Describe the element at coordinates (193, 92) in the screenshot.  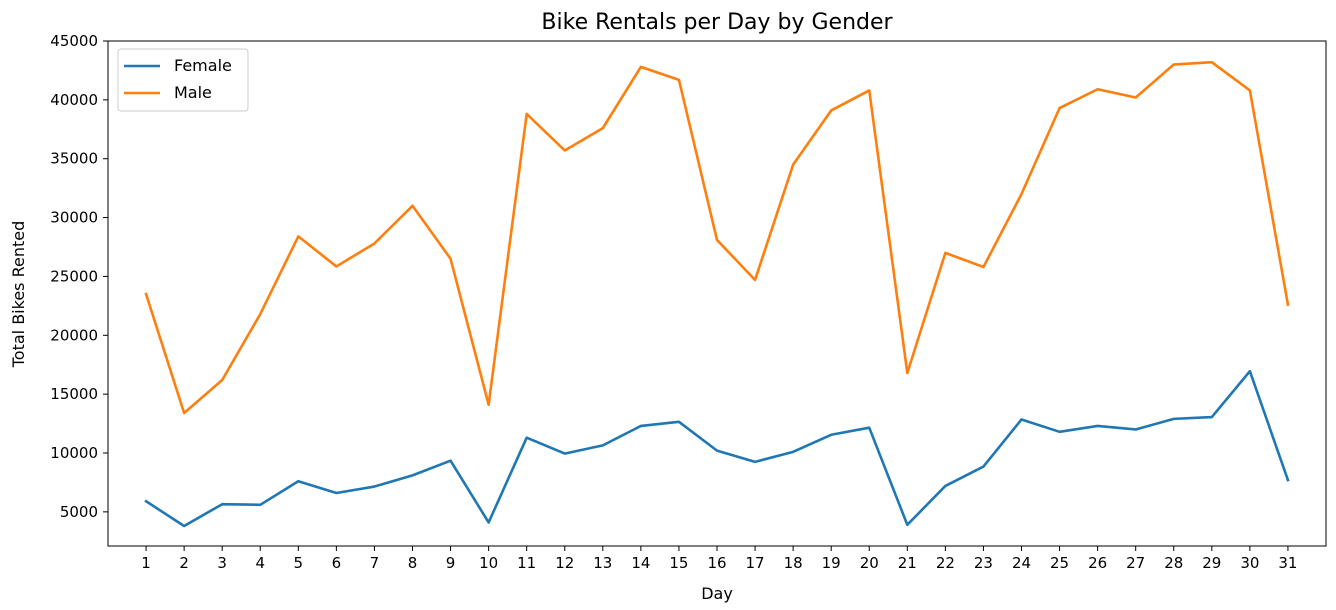
I see `legend-label-male: Male` at that location.